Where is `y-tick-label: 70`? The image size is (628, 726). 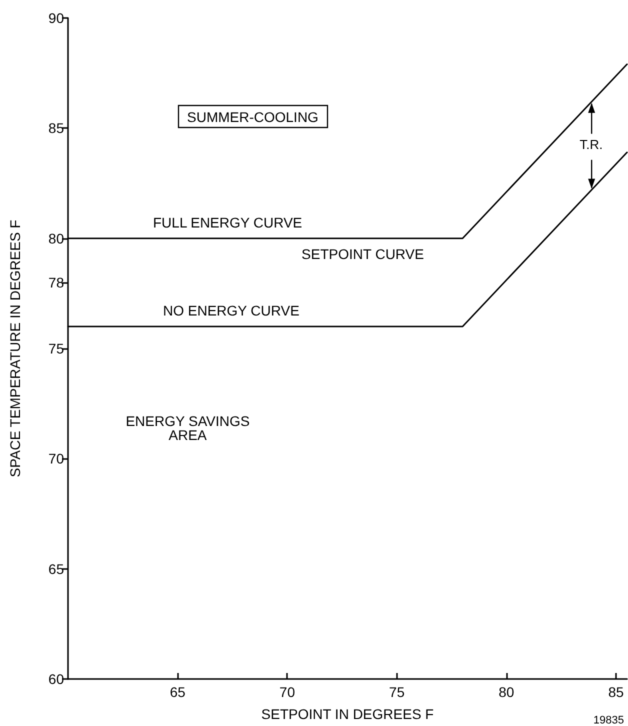 y-tick-label: 70 is located at coordinates (56, 458).